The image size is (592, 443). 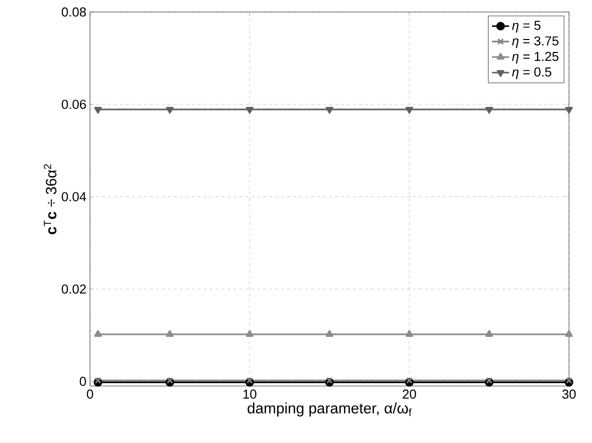 I want to click on legend-label: η = 1.25, so click(x=535, y=58).